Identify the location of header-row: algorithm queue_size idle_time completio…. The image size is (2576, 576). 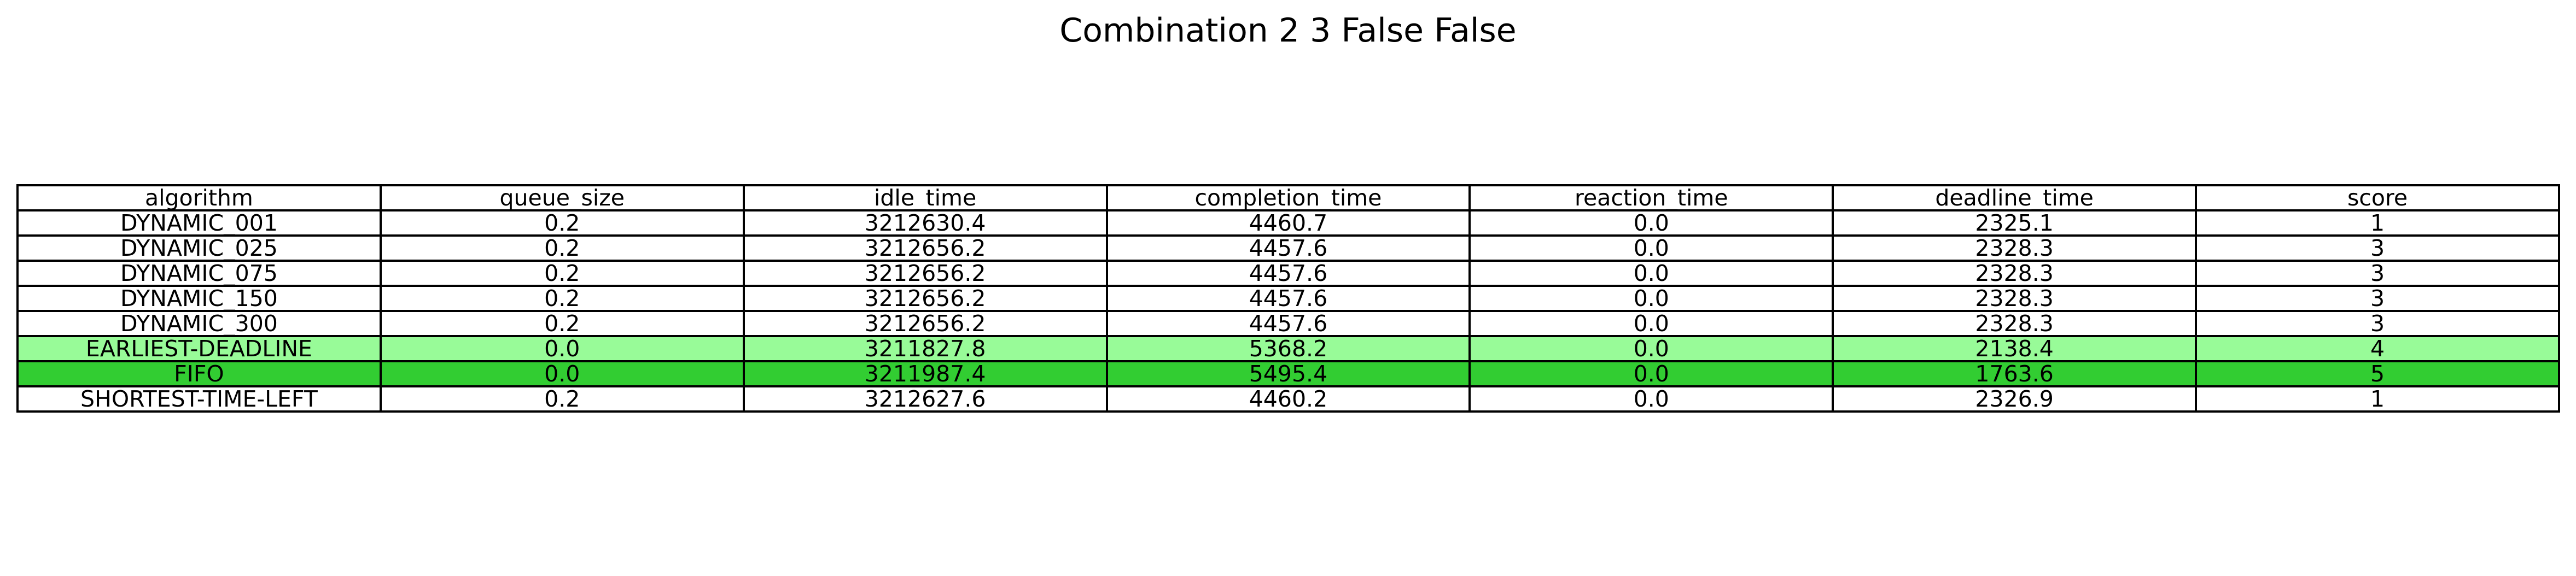
(1288, 197).